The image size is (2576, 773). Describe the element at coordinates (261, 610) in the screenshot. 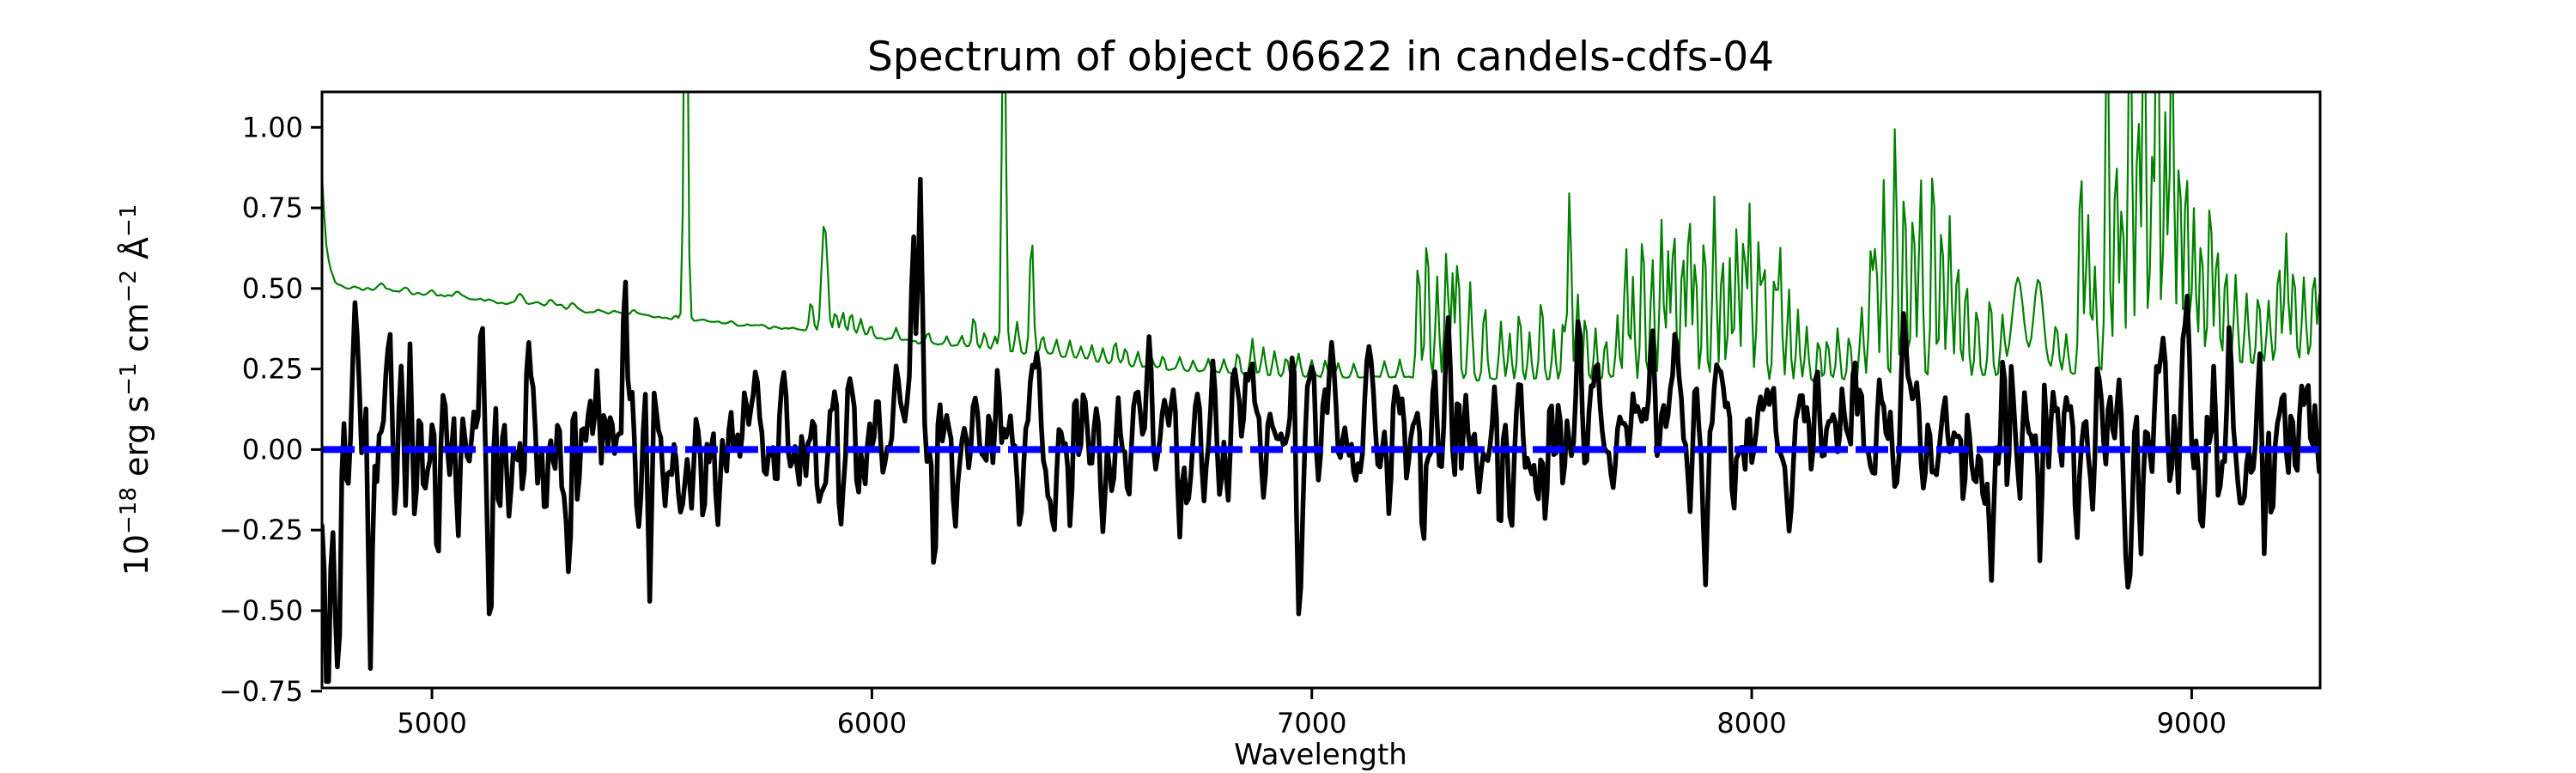

I see `y-tick-label: −0.50` at that location.